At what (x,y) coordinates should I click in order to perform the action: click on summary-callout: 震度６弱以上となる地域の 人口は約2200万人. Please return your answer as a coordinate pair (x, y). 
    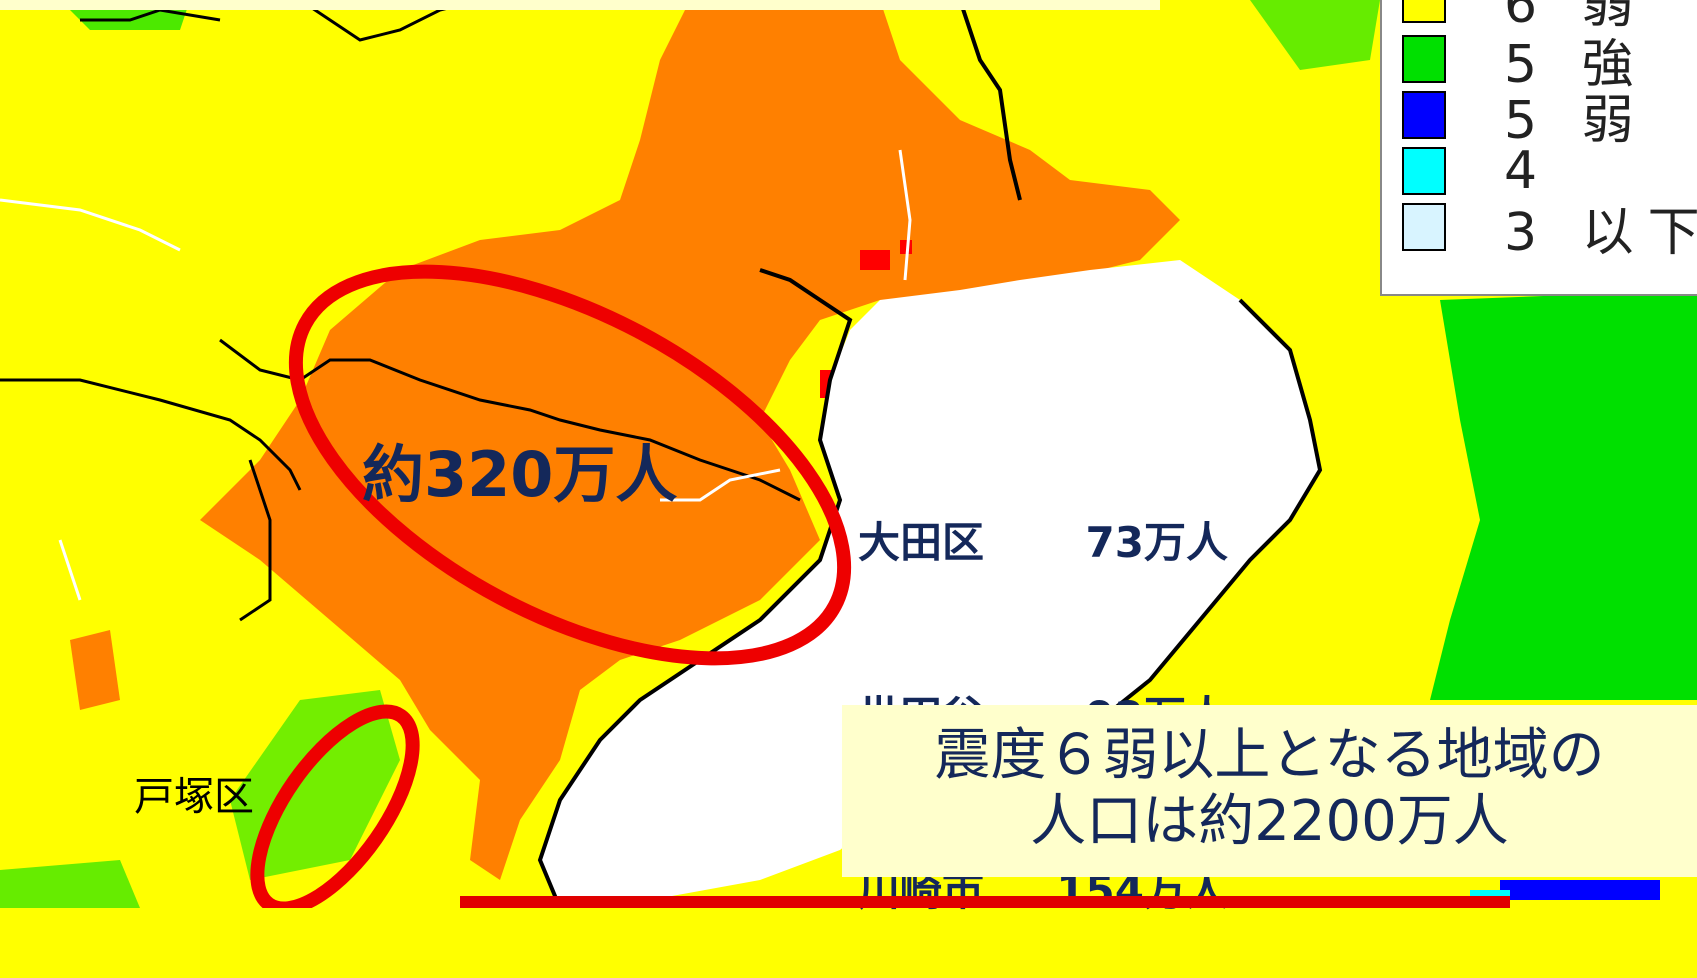
    Looking at the image, I should click on (1269, 791).